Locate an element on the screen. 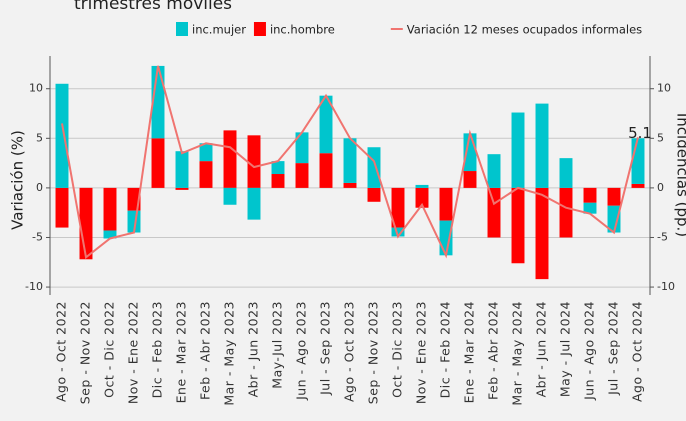  y2-tick-label: 5 is located at coordinates (660, 137).